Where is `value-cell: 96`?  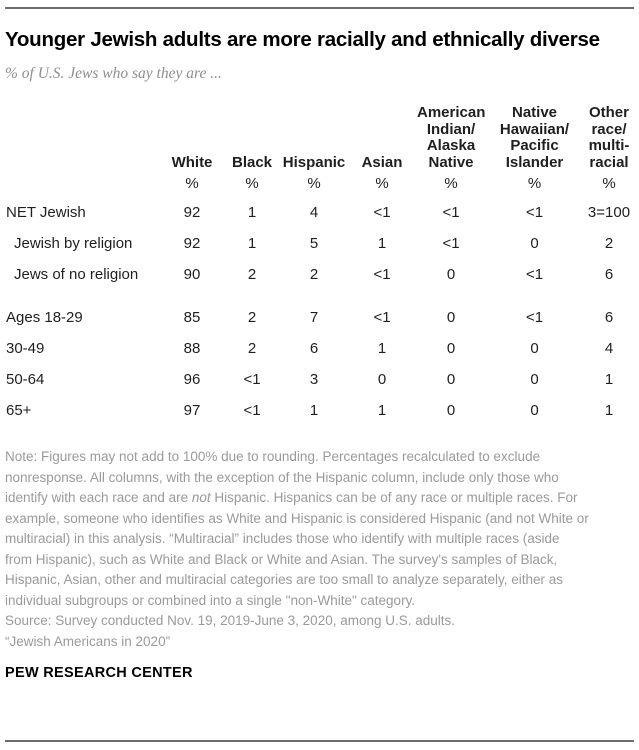 value-cell: 96 is located at coordinates (192, 379).